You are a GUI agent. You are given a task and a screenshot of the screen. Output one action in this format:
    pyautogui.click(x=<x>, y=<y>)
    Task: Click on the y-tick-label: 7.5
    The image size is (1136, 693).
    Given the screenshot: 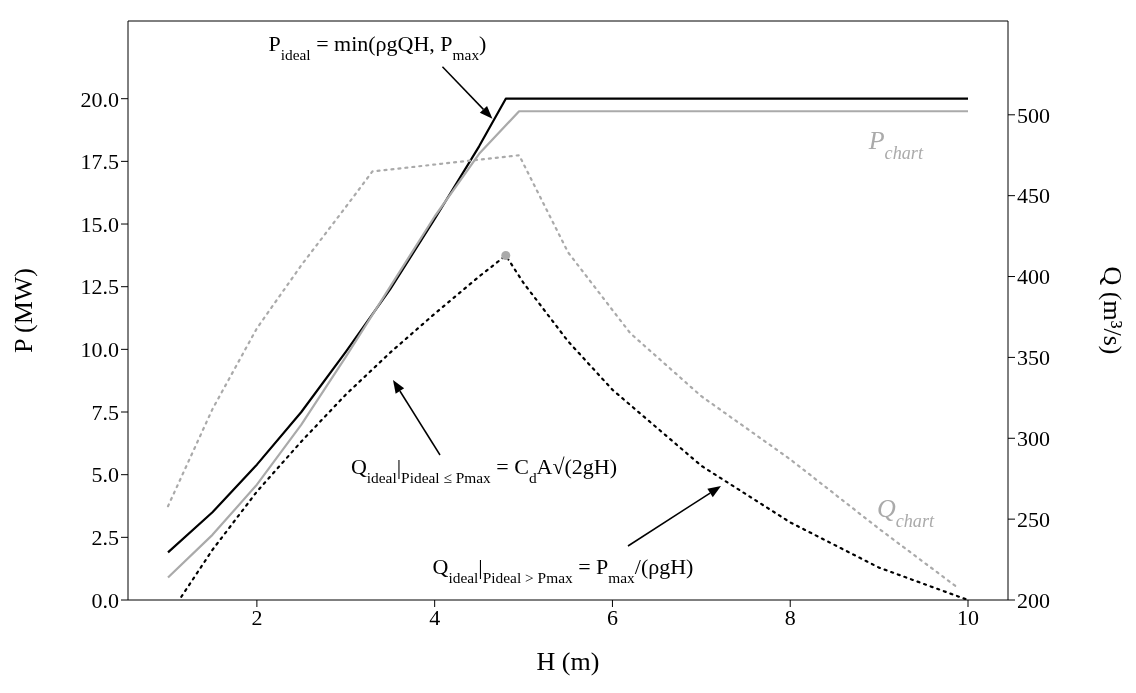 What is the action you would take?
    pyautogui.click(x=105, y=412)
    